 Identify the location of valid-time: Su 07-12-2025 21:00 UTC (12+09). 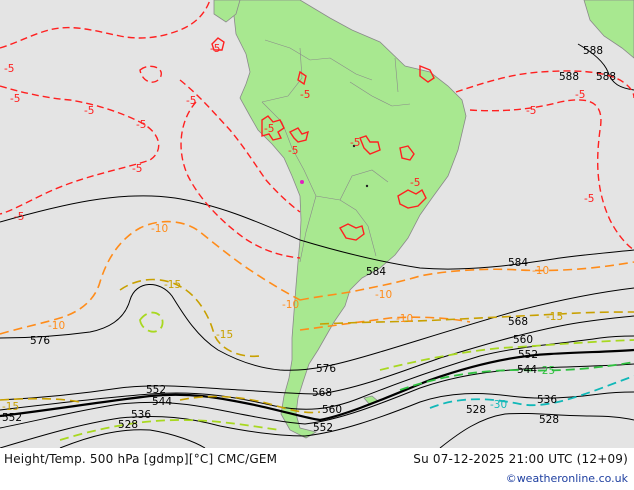
(520, 459).